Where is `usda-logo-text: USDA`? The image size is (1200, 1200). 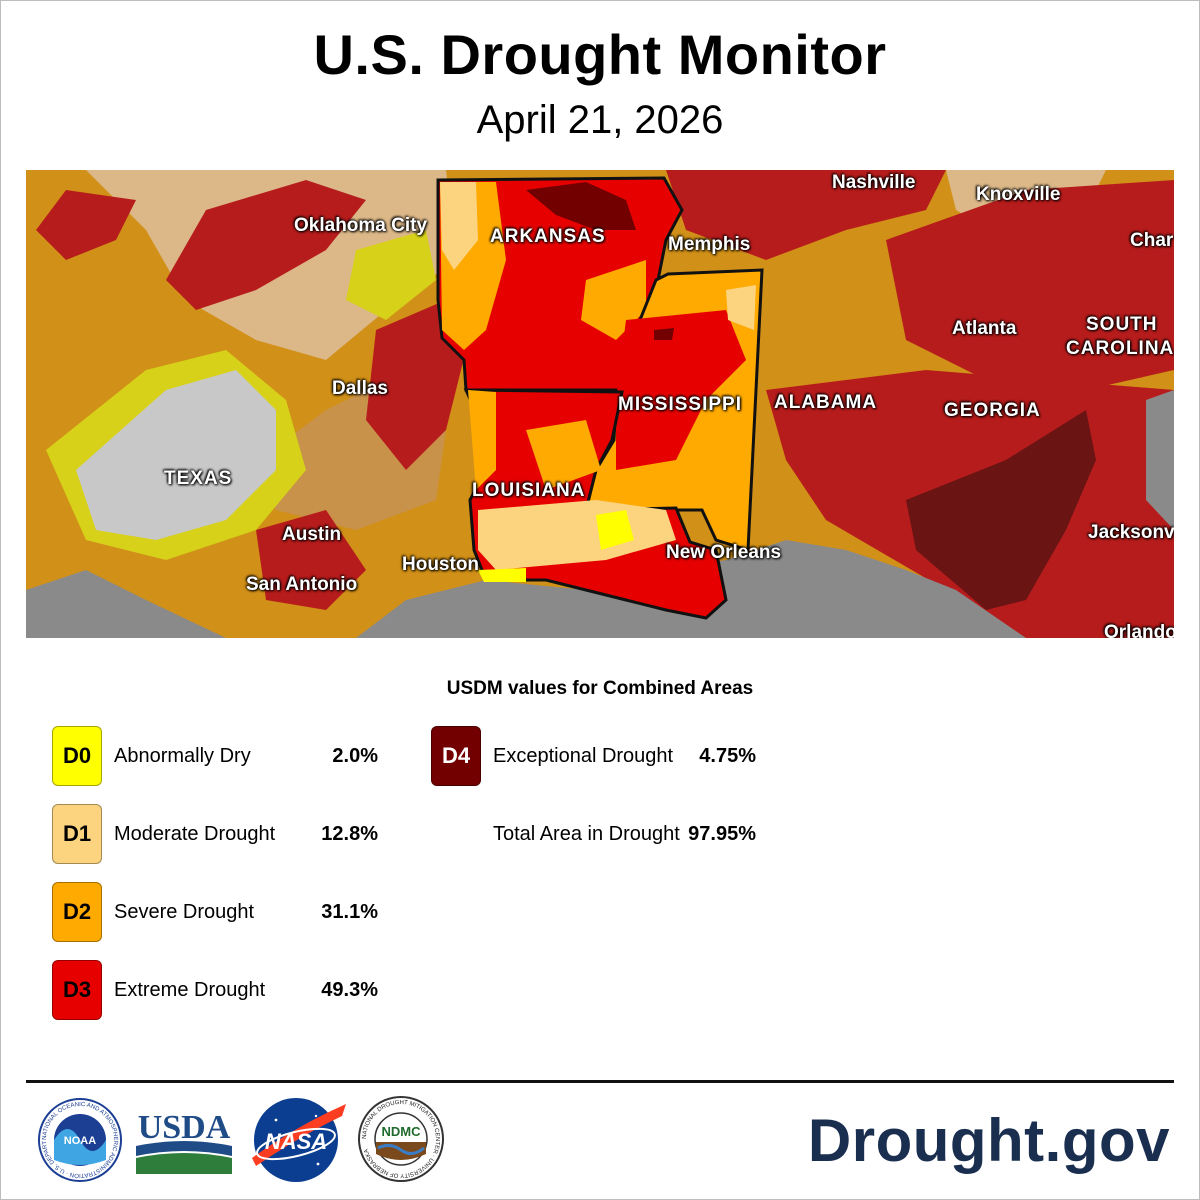
usda-logo-text: USDA is located at coordinates (184, 1127).